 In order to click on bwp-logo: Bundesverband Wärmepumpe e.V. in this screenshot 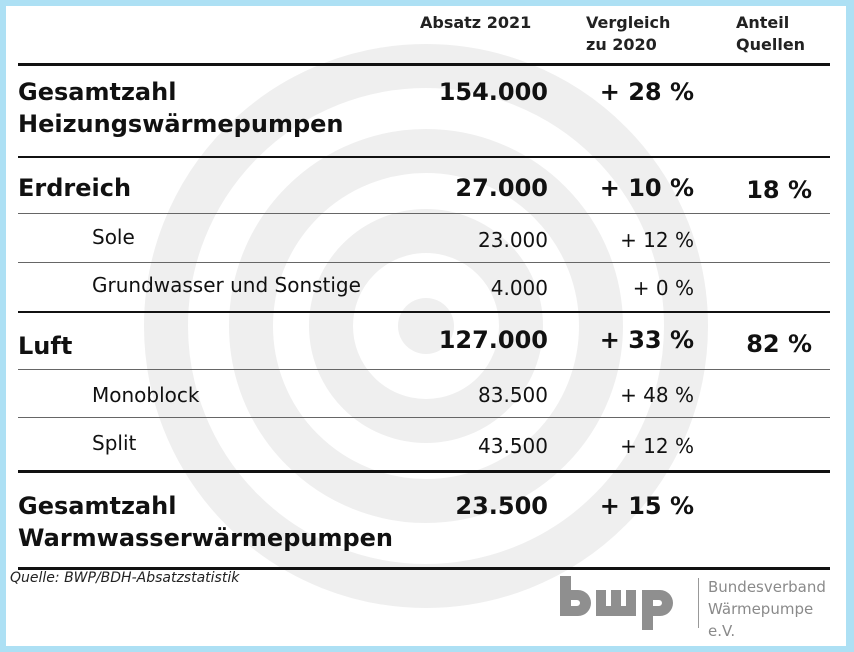, I will do `click(696, 606)`.